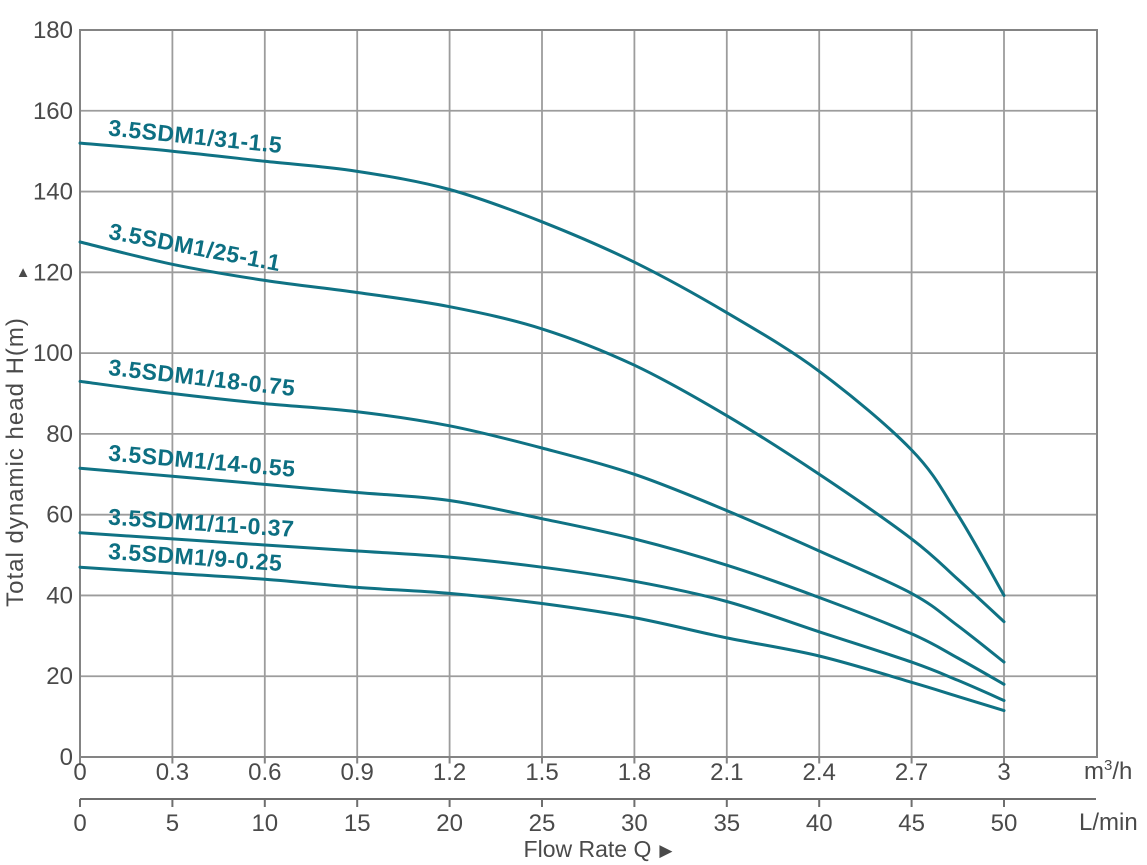 The image size is (1147, 865). Describe the element at coordinates (911, 772) in the screenshot. I see `x-tick-label: 2.7` at that location.